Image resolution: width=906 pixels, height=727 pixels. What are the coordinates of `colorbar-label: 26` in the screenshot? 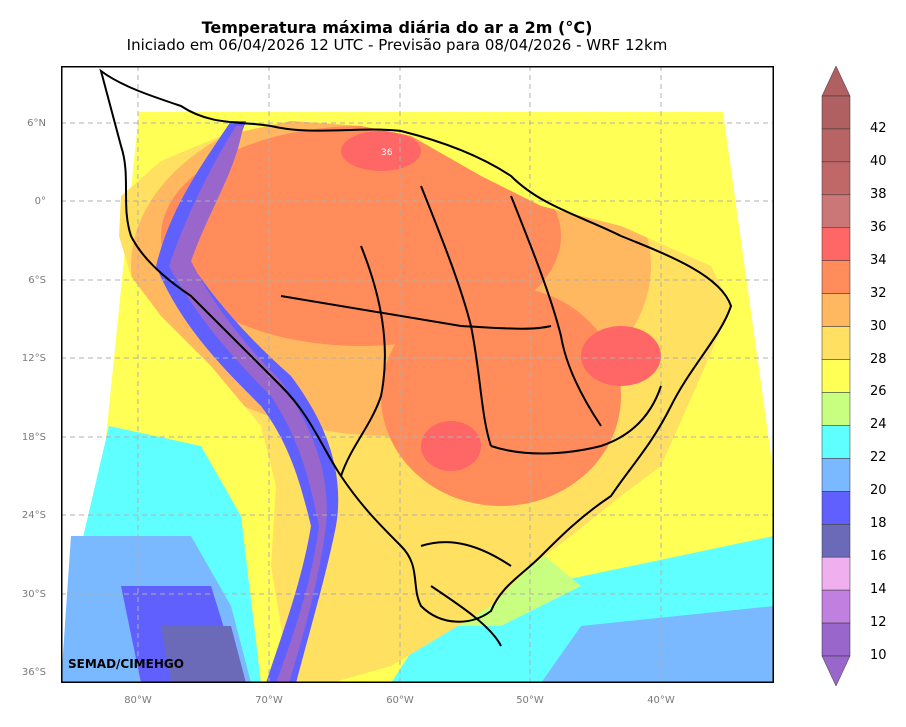 It's located at (878, 391).